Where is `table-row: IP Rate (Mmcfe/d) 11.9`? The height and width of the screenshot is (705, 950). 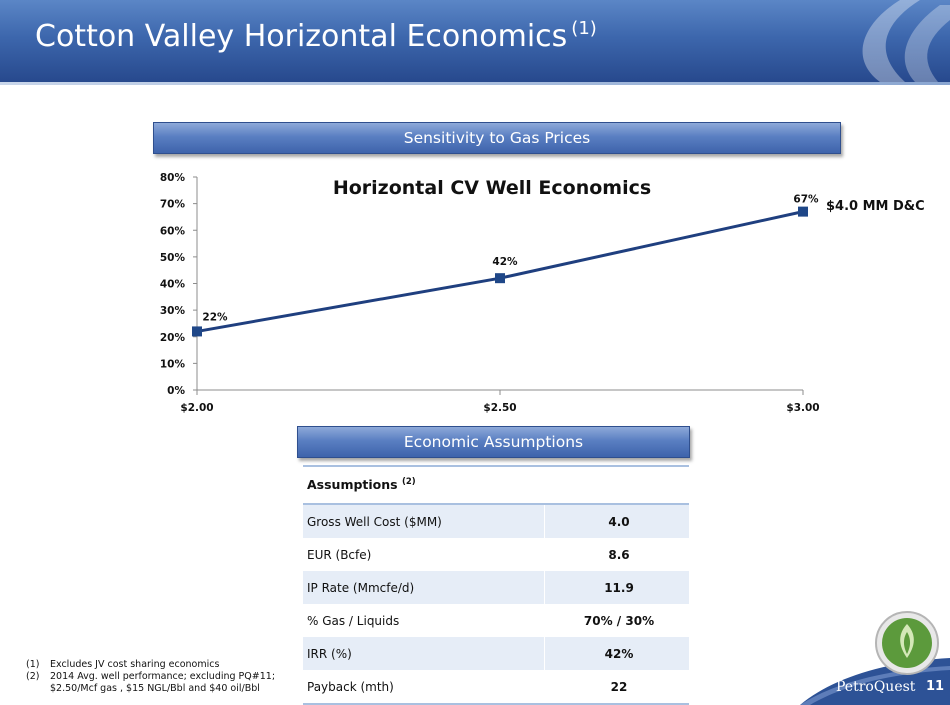
table-row: IP Rate (Mmcfe/d) 11.9 is located at coordinates (496, 587).